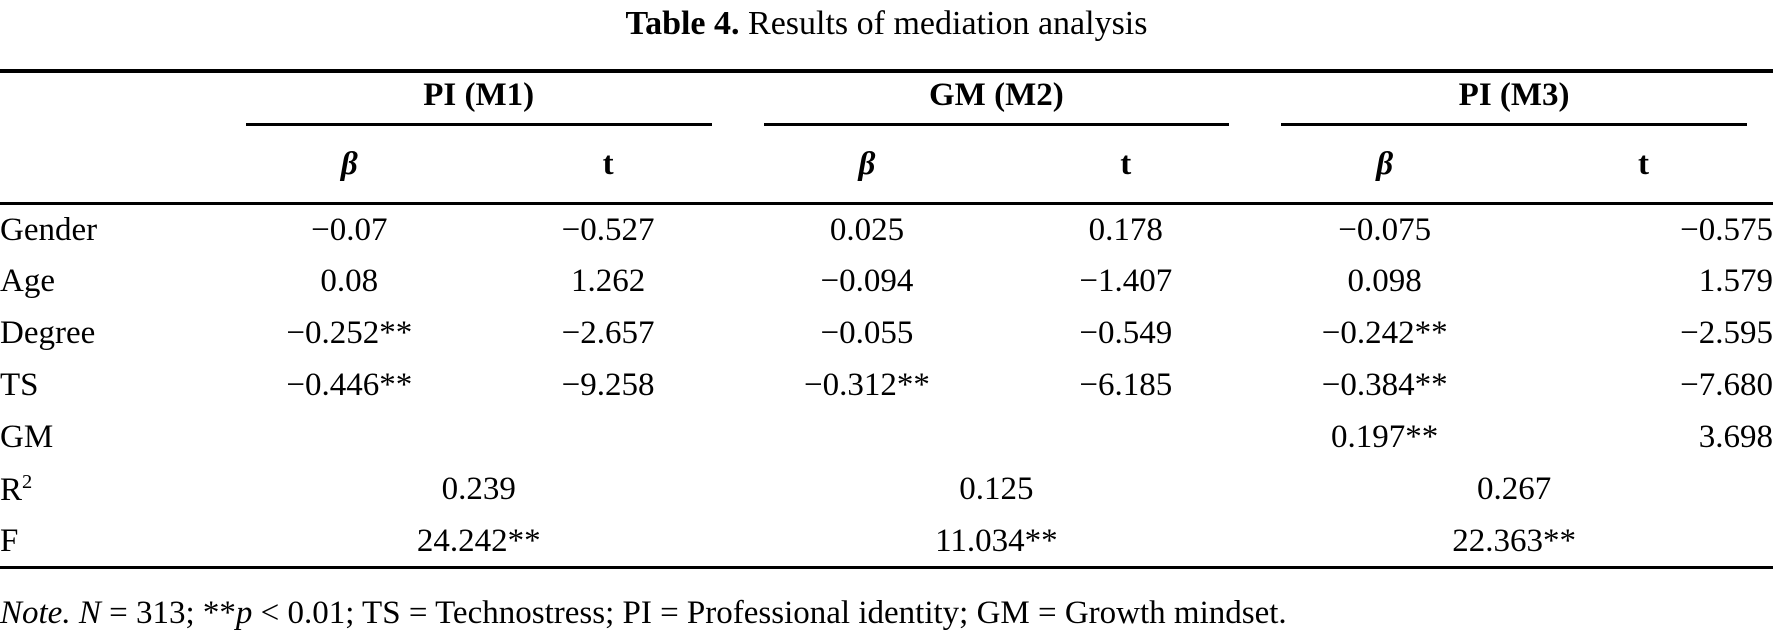 Image resolution: width=1773 pixels, height=642 pixels. I want to click on cell-f-m1: 24.242**, so click(478, 542).